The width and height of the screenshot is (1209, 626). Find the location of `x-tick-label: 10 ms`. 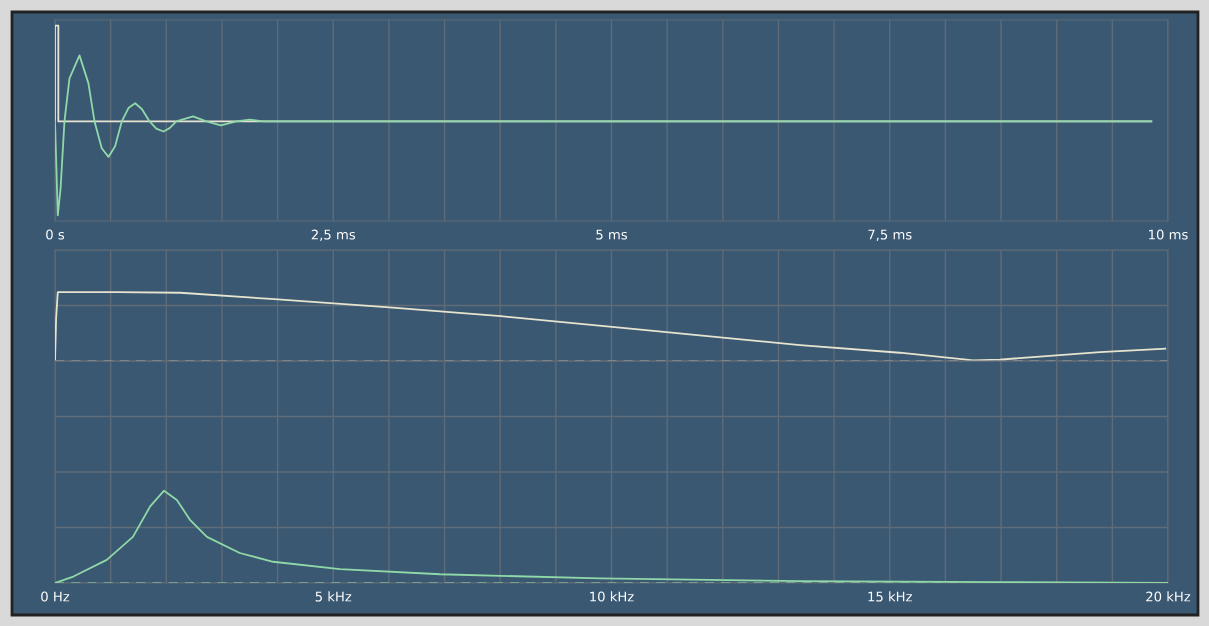

x-tick-label: 10 ms is located at coordinates (1168, 234).